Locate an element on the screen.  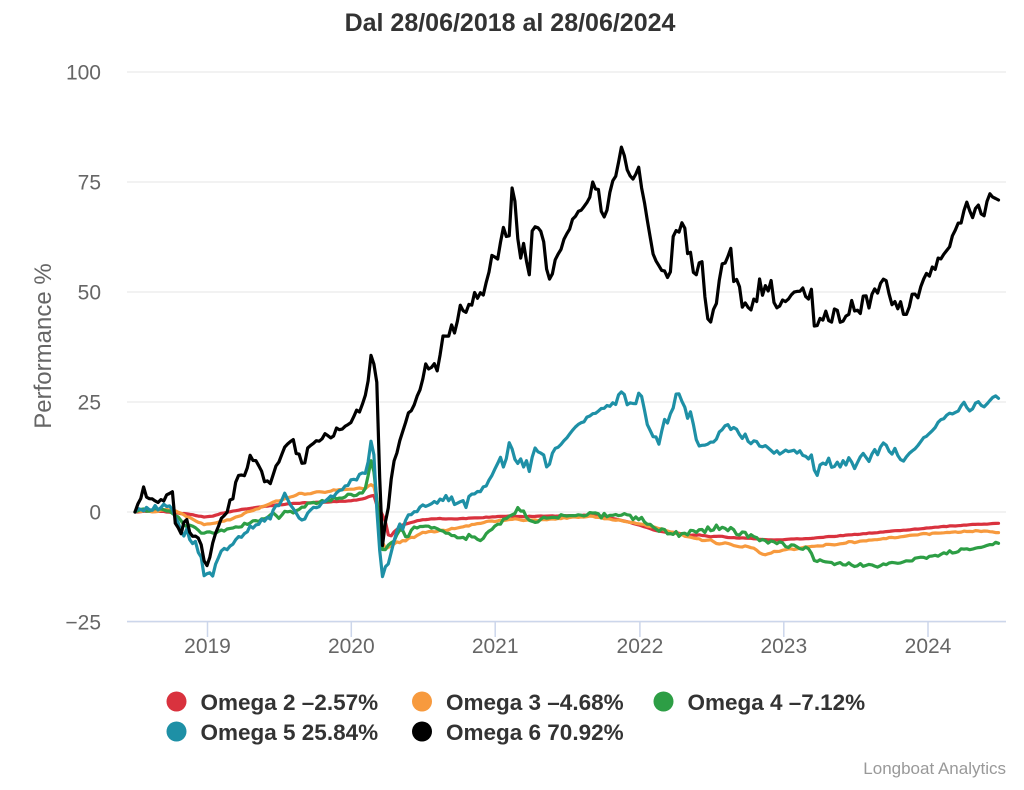
svg-text: 2019 is located at coordinates (207, 646).